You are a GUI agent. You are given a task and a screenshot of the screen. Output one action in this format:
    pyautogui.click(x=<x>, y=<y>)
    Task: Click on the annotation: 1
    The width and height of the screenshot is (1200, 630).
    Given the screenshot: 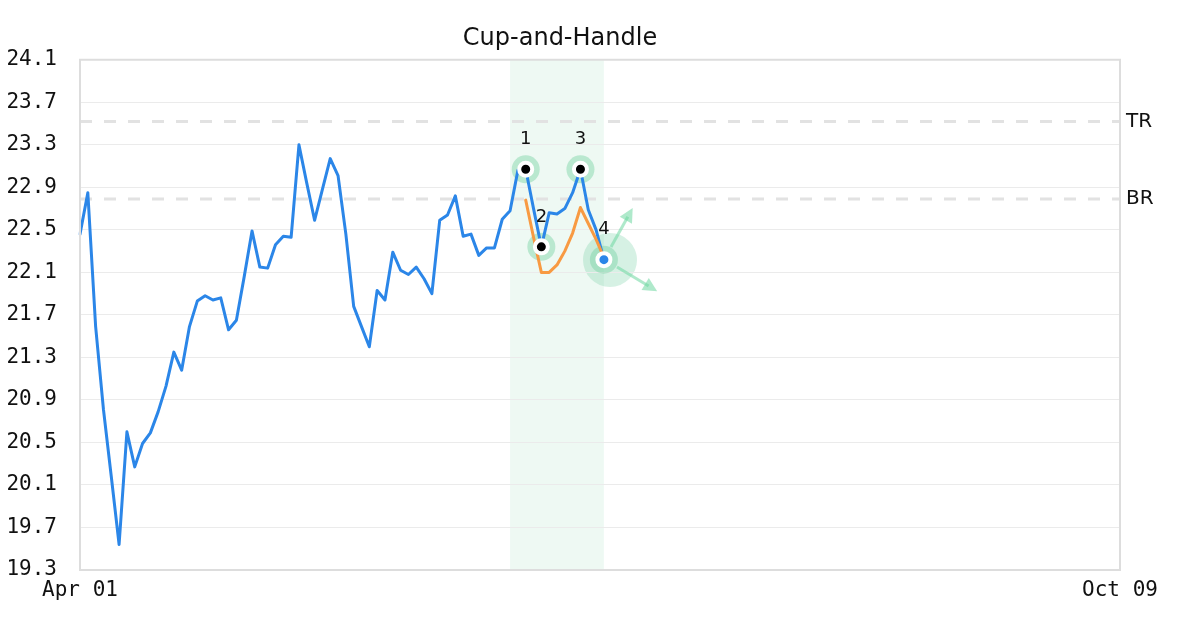 What is the action you would take?
    pyautogui.click(x=525, y=137)
    